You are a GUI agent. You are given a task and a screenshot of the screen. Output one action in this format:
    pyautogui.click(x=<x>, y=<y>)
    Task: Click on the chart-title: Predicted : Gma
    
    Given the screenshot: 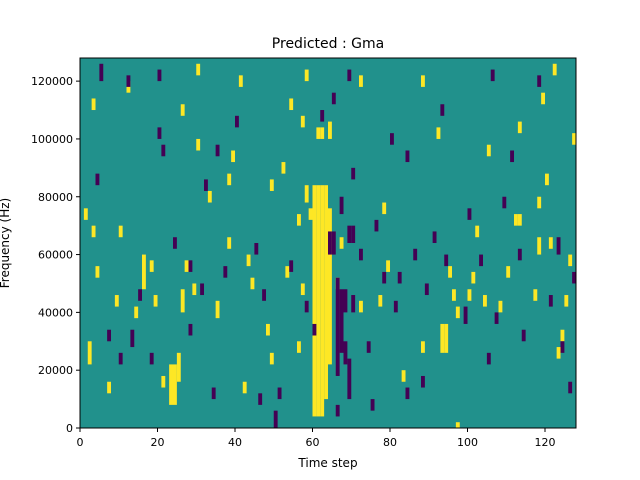 What is the action you would take?
    pyautogui.click(x=328, y=44)
    